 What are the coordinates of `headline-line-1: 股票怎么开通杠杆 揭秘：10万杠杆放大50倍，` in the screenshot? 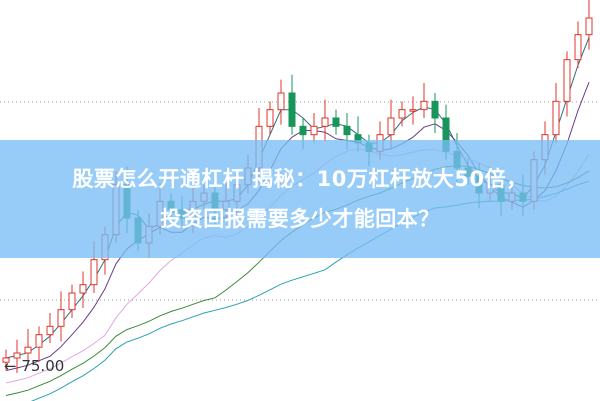 It's located at (300, 179).